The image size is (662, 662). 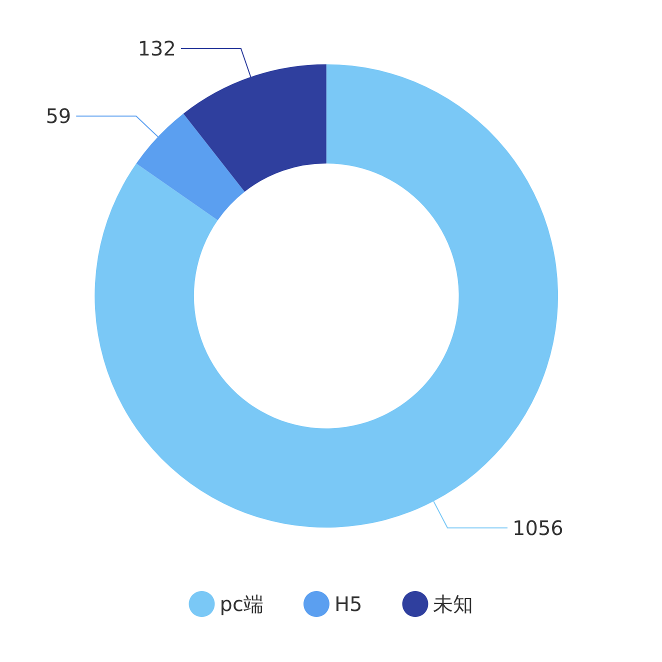 I want to click on data-label: 59, so click(x=59, y=116).